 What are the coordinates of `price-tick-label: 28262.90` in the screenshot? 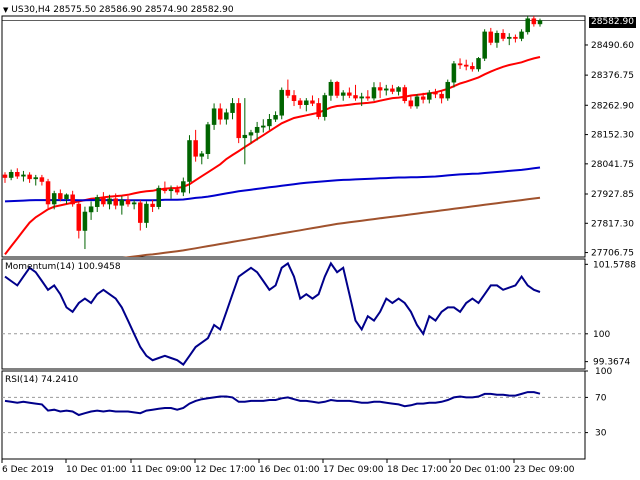 It's located at (612, 106).